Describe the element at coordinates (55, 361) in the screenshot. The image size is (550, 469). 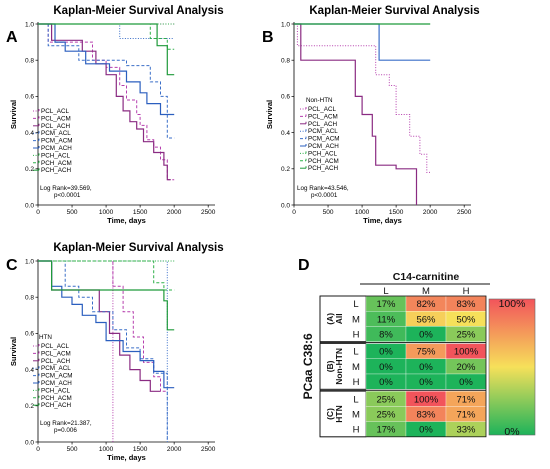
I see `legend-item: PCL_ACH` at that location.